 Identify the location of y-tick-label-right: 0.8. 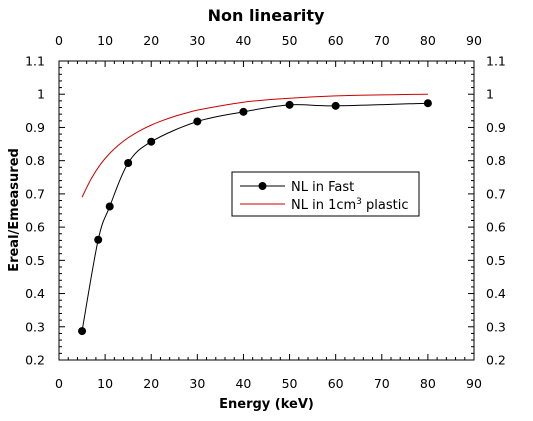
(496, 160).